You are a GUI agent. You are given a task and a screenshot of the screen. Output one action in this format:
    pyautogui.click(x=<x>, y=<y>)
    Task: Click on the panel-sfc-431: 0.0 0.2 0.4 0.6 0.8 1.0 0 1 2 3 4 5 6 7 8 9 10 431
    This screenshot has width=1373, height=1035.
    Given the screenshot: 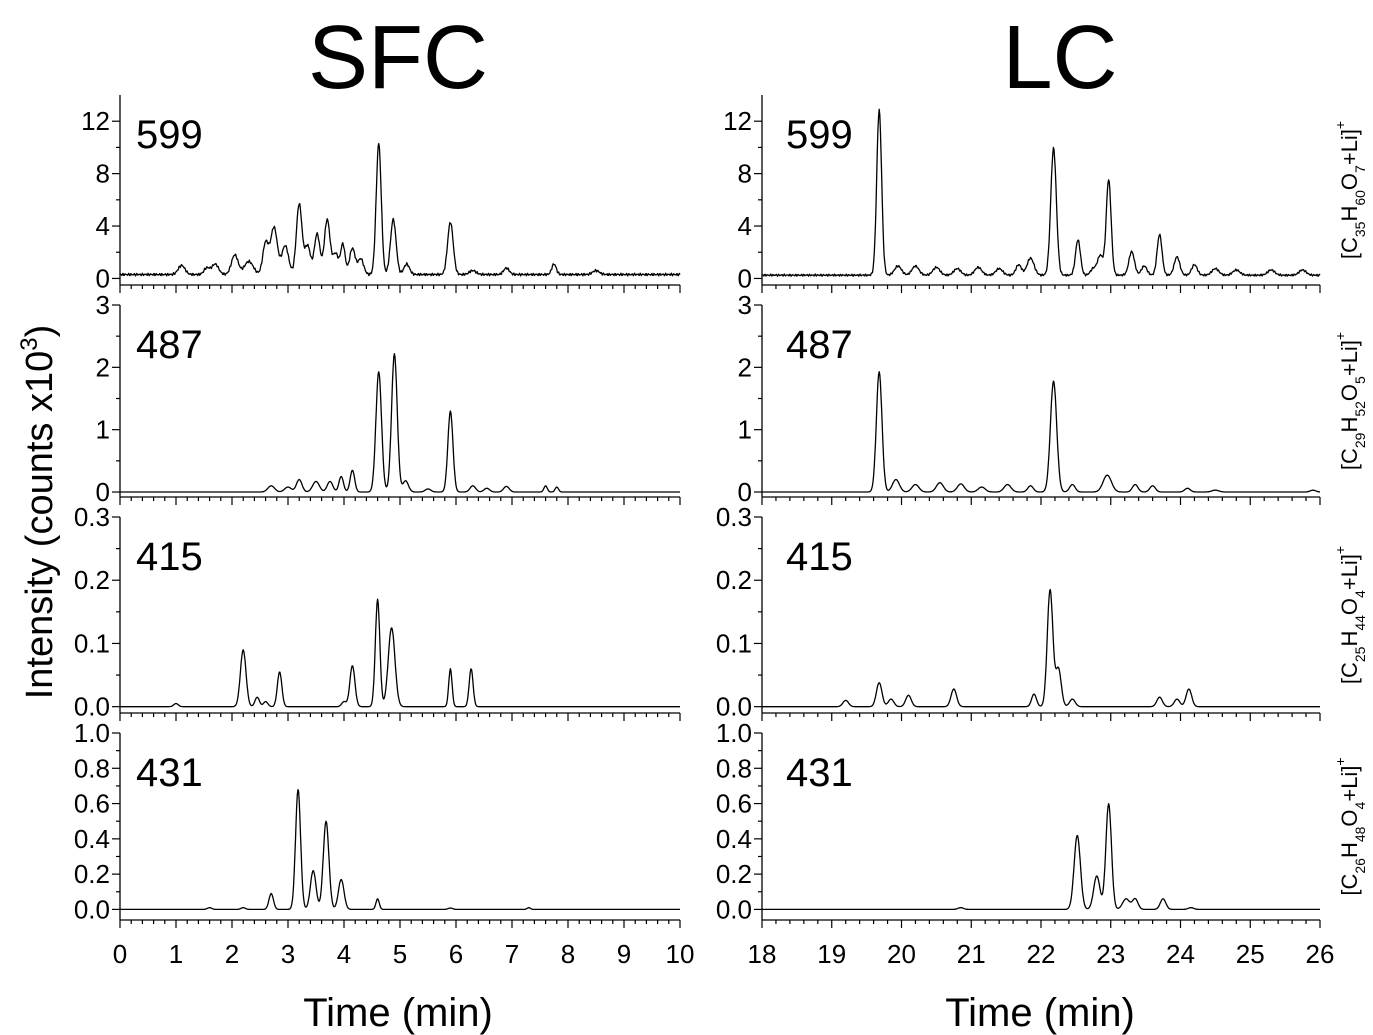 What is the action you would take?
    pyautogui.click(x=384, y=843)
    